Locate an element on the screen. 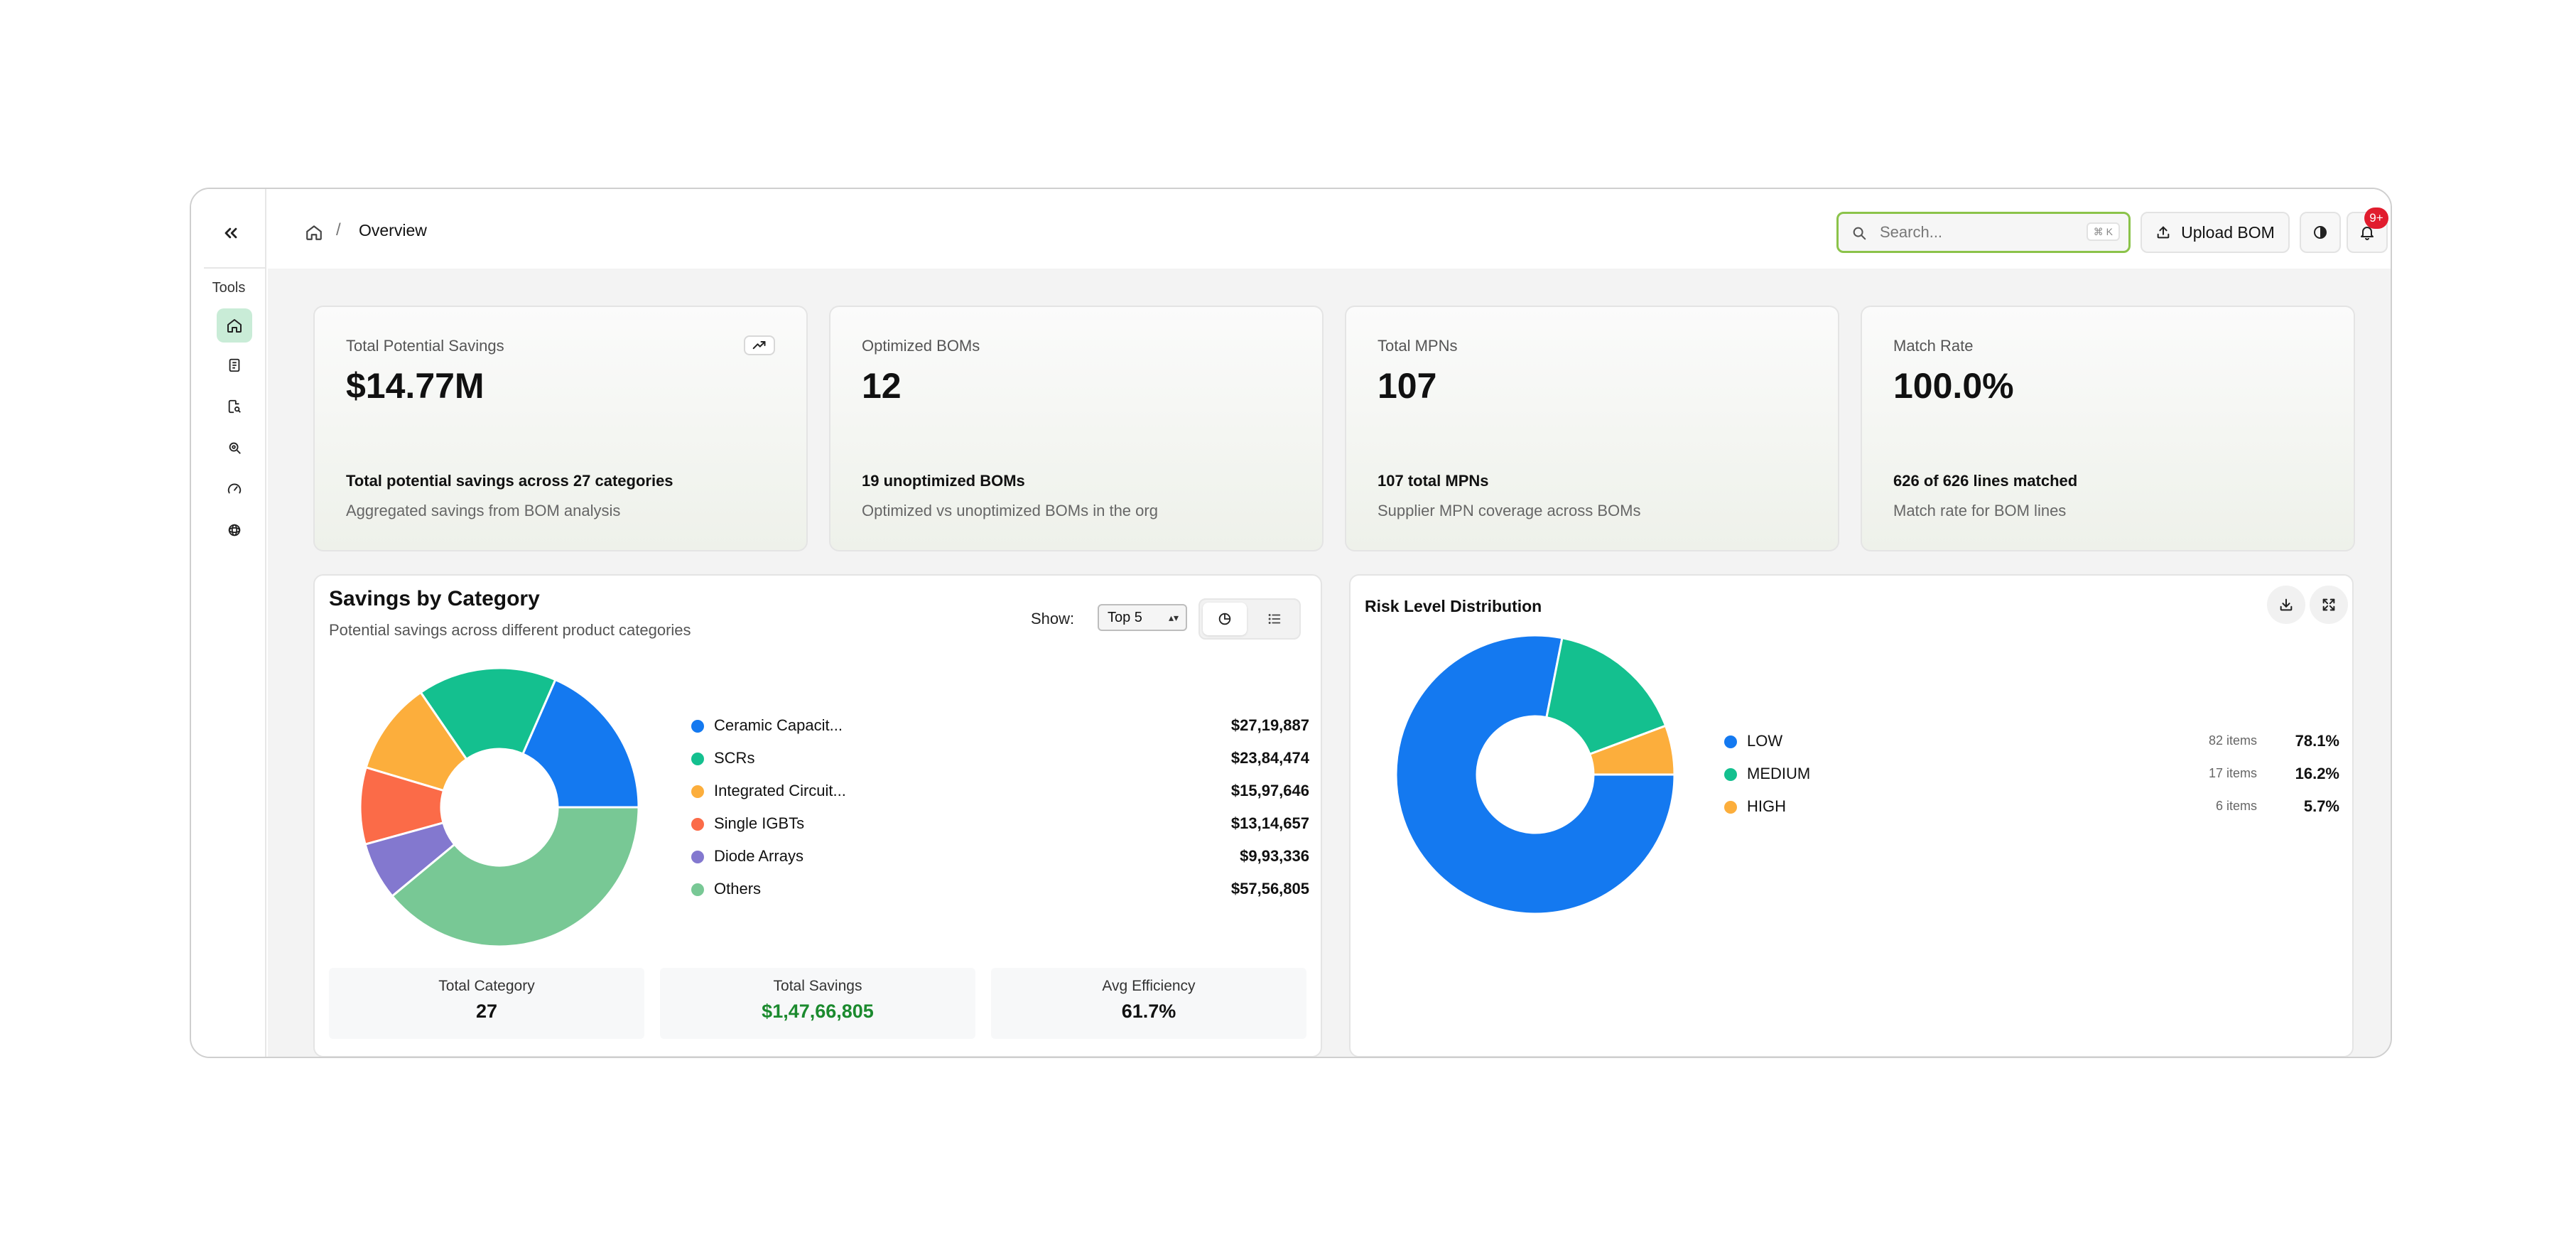  search-input is located at coordinates (1976, 232).